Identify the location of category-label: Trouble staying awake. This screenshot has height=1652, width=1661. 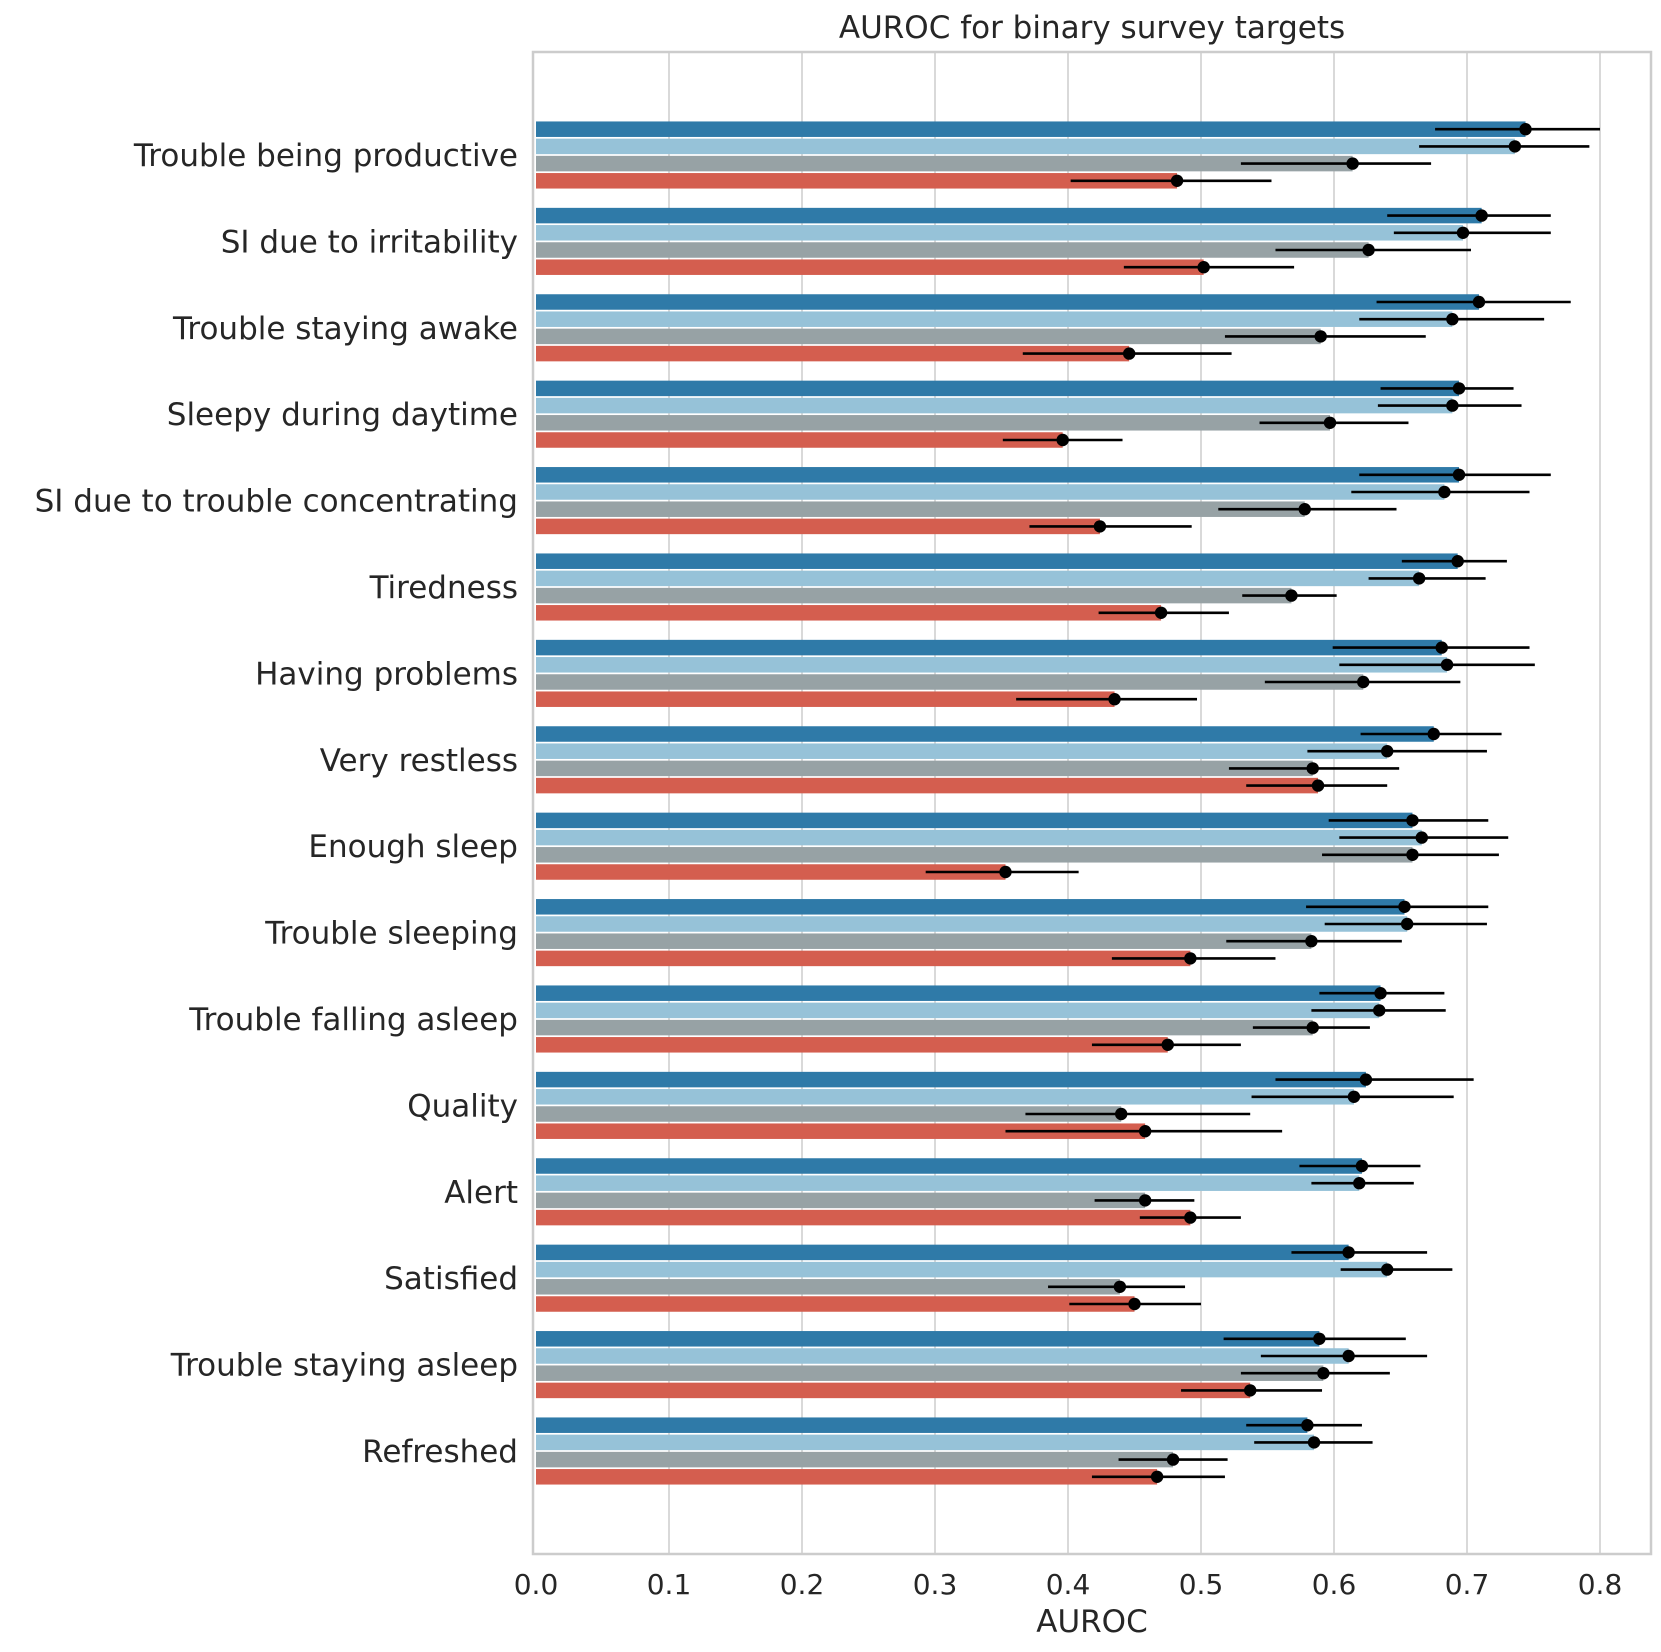
(345, 329).